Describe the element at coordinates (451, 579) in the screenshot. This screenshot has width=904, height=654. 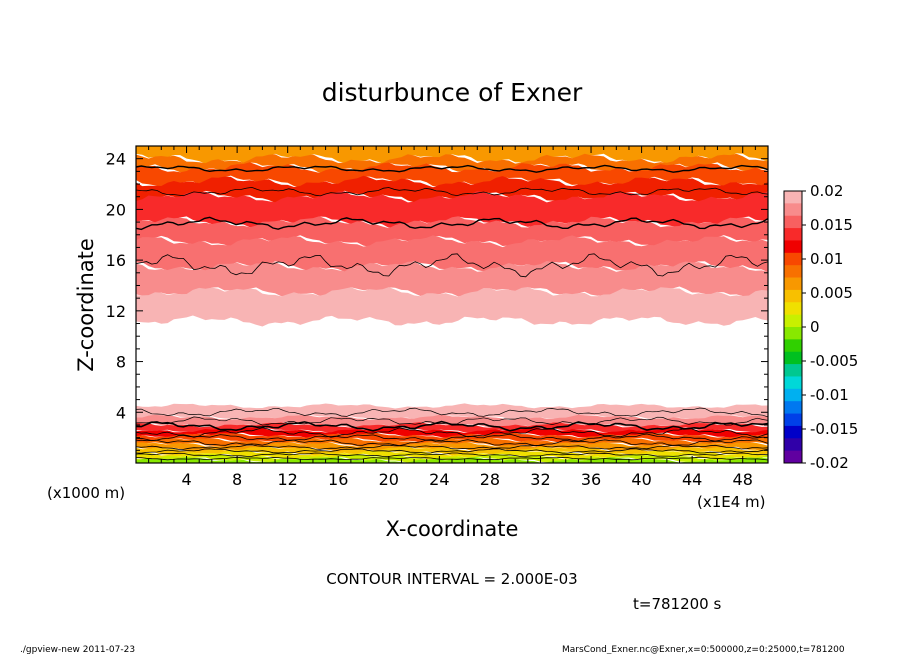
I see `contour-interval-label: CONTOUR INTERVAL = 2.000E-03` at that location.